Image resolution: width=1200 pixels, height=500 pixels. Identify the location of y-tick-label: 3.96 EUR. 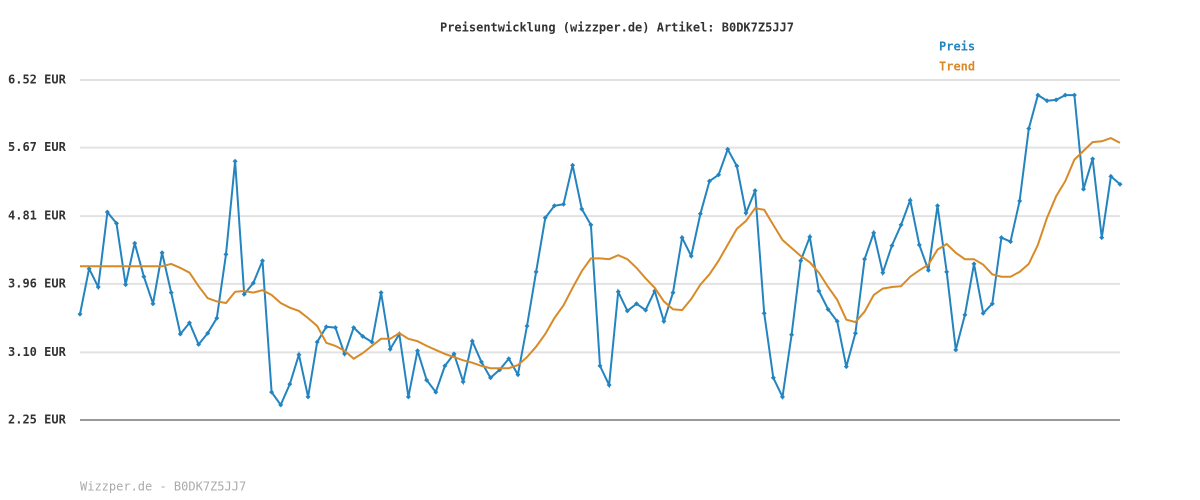
(37, 283).